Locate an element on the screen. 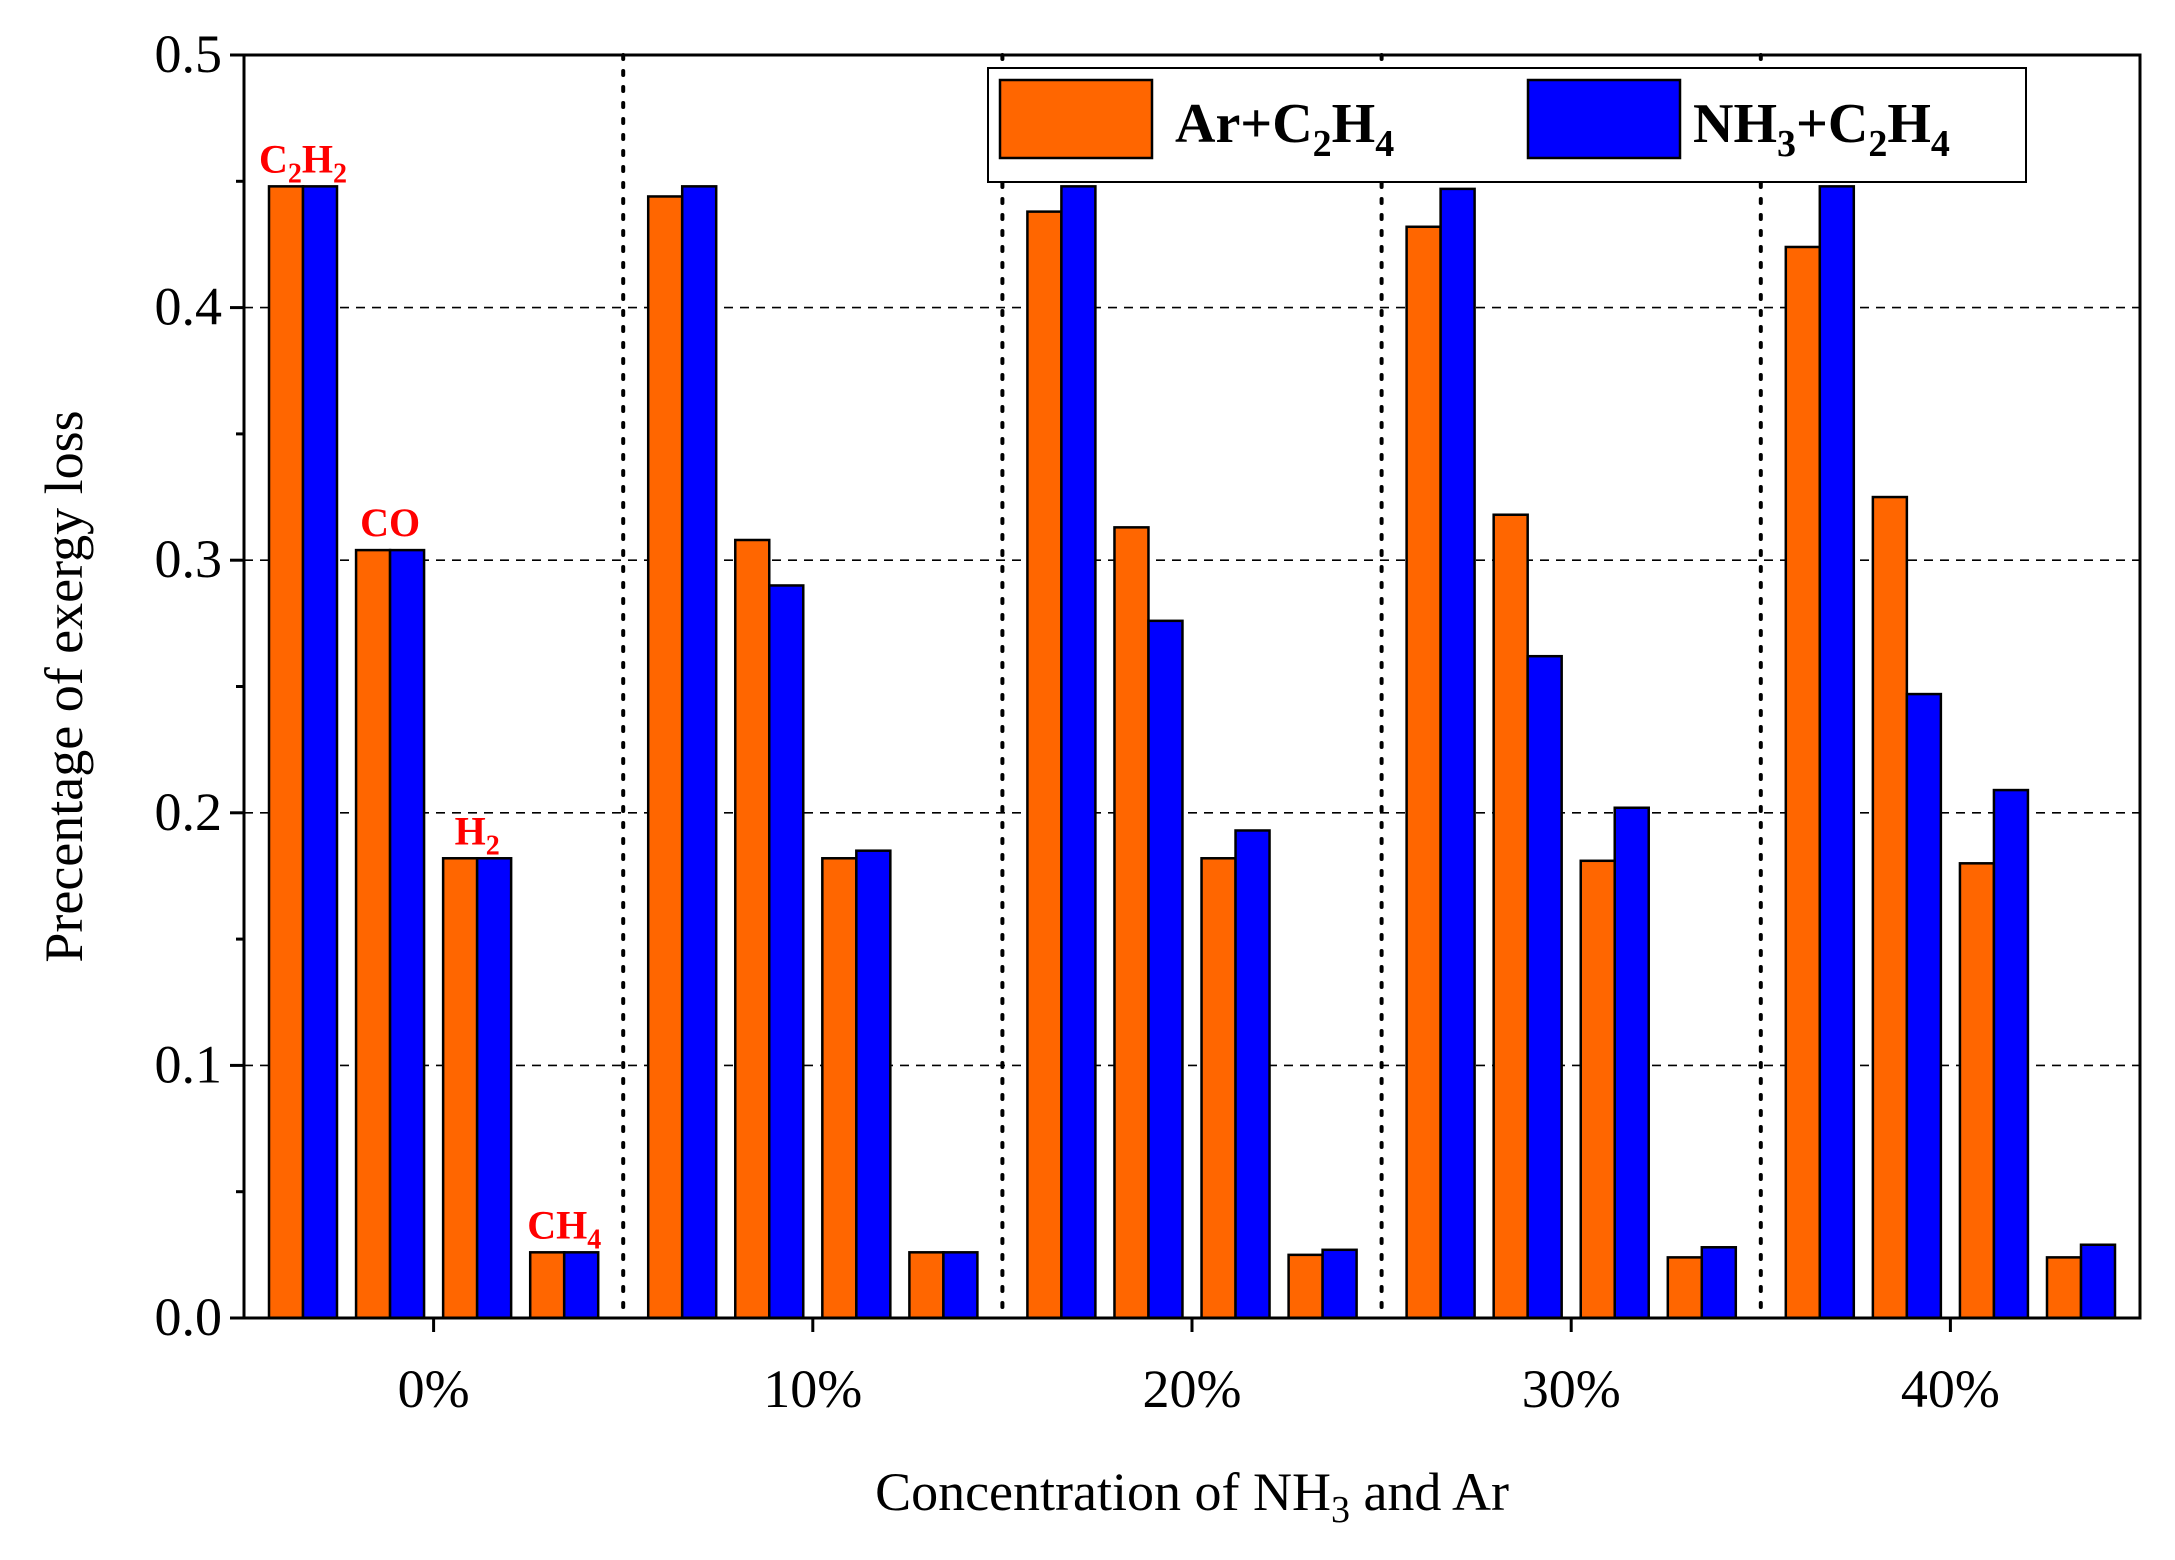 This screenshot has height=1560, width=2175. bar-ar-c2h4-g3-s0 is located at coordinates (1423, 772).